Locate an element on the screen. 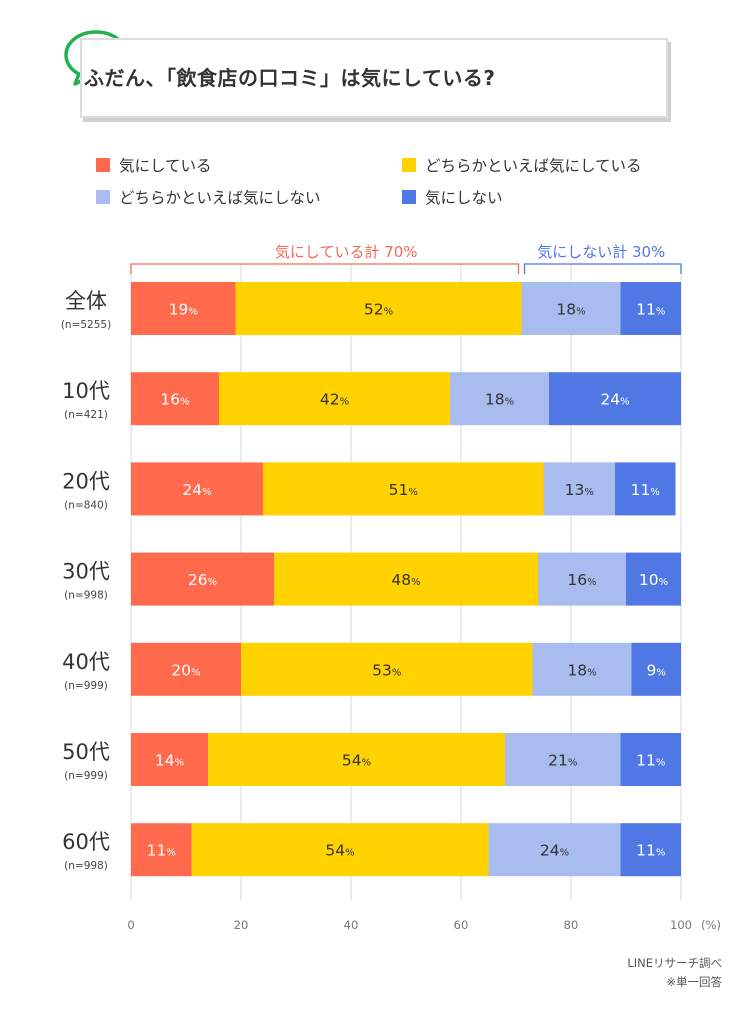 The height and width of the screenshot is (1018, 750). data-label: 52% is located at coordinates (378, 310).